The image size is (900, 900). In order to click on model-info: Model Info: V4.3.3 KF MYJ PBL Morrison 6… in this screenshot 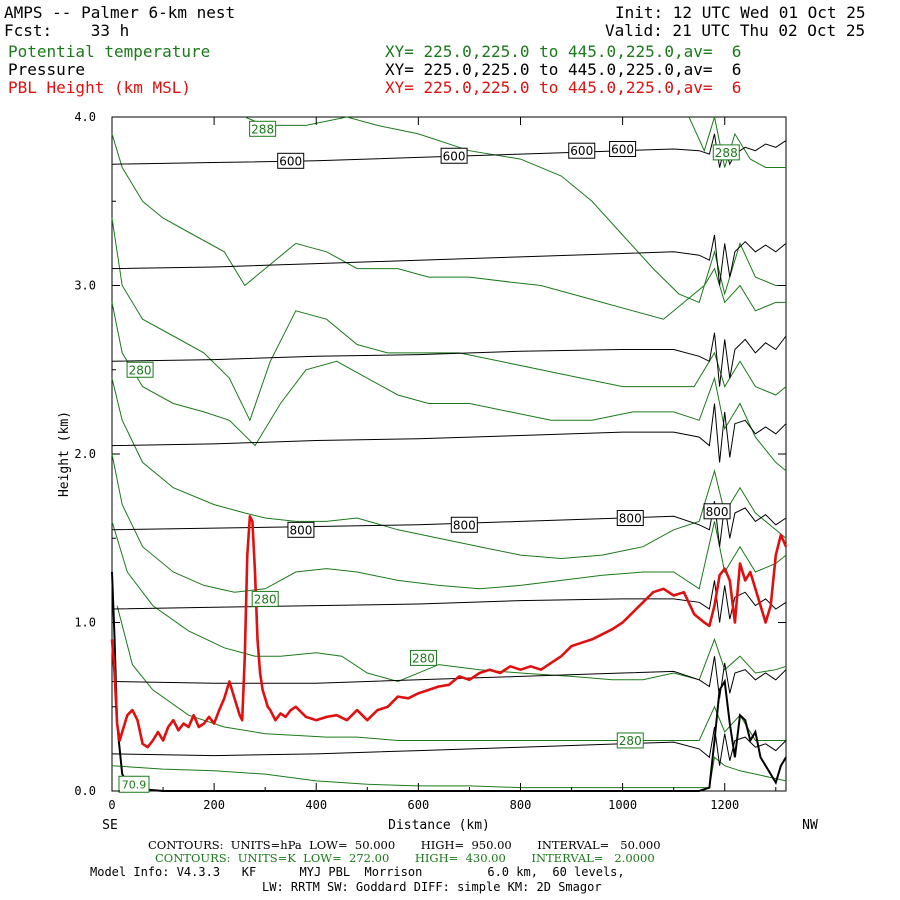, I will do `click(357, 872)`.